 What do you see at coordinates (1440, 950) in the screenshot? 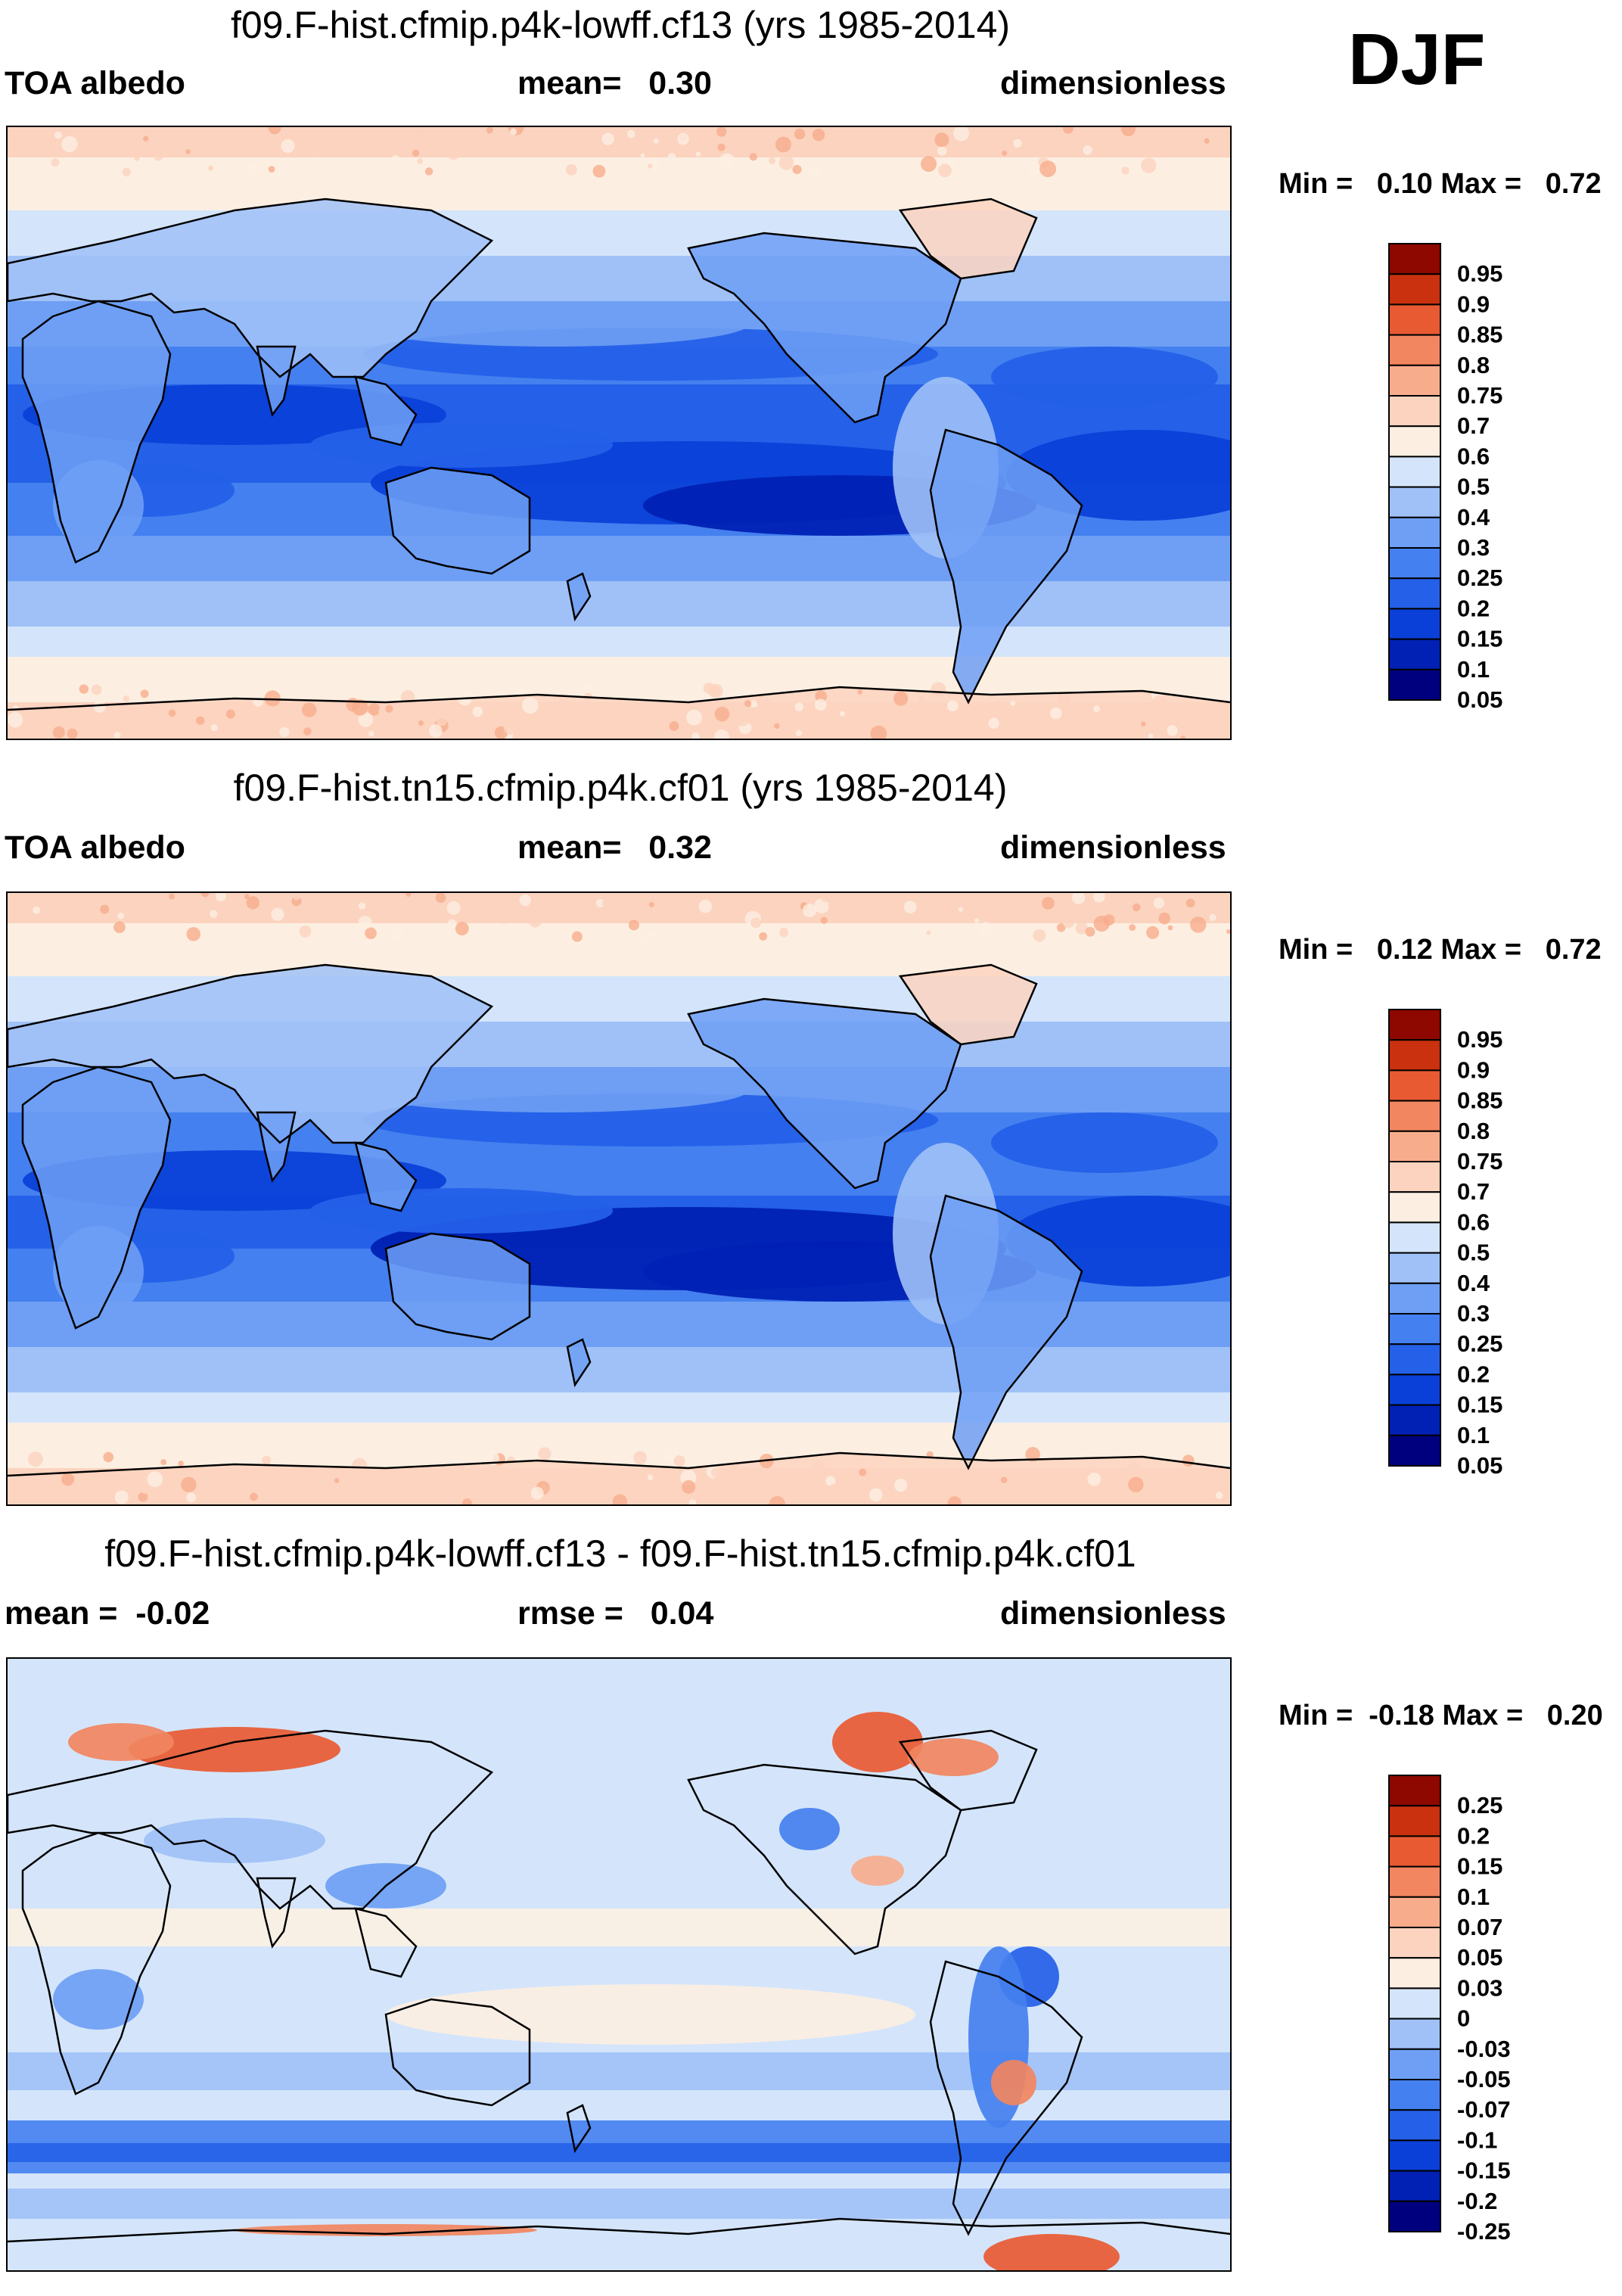
I see `min-max-label: Min = 0.12 Max = 0.72` at bounding box center [1440, 950].